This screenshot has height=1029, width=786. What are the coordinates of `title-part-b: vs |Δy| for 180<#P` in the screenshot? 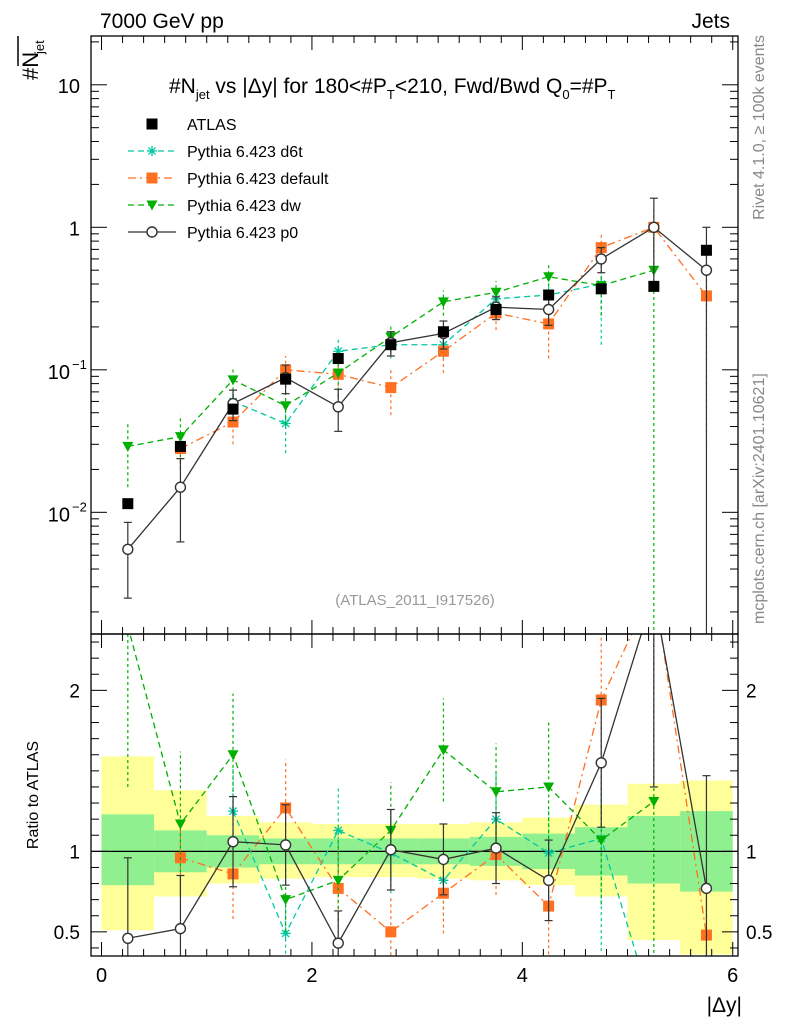 It's located at (298, 86).